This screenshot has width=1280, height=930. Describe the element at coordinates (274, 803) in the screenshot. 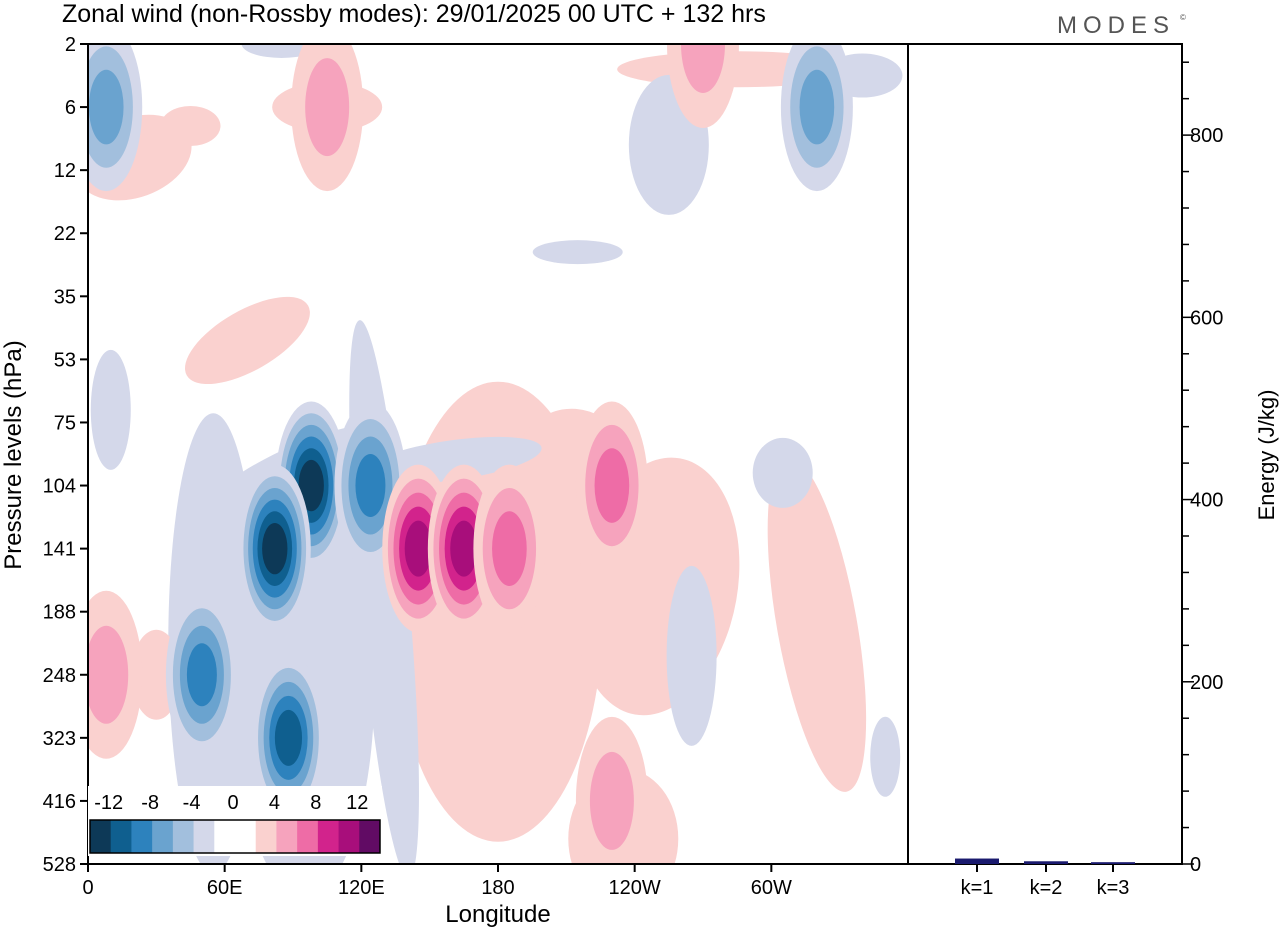

I see `colorbar-label: 4` at that location.